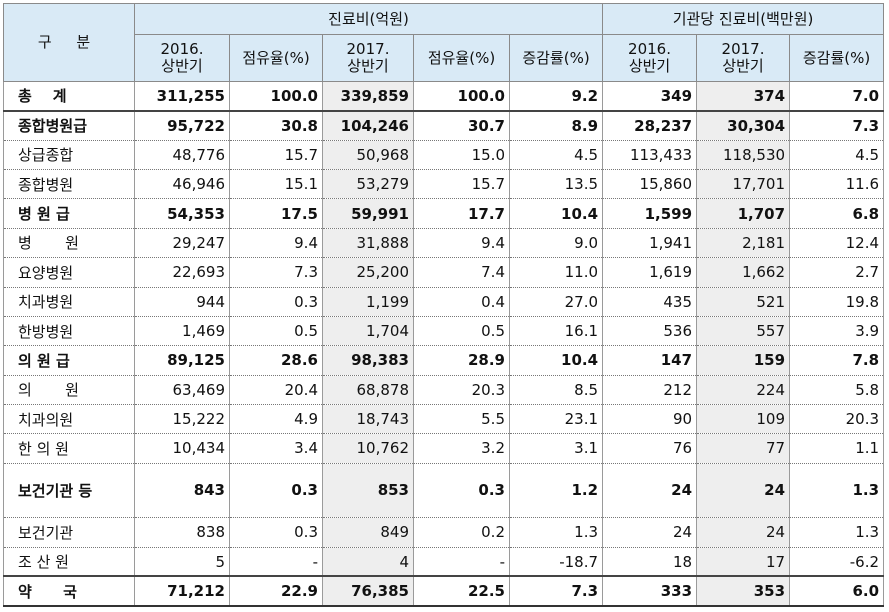 Image resolution: width=889 pixels, height=612 pixels. I want to click on header-col-line1: 점유율(%), so click(461, 57).